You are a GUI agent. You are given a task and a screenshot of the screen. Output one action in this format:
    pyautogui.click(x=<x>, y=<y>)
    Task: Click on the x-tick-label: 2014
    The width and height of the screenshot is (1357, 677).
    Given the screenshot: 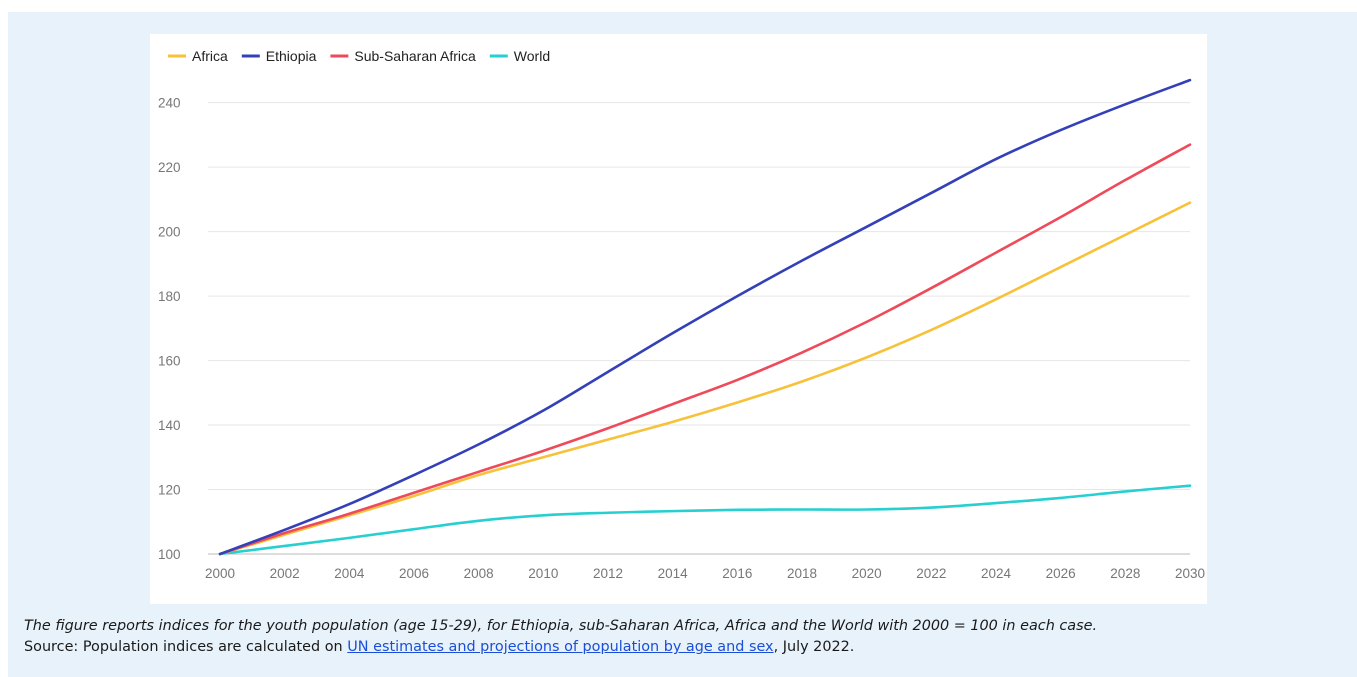 What is the action you would take?
    pyautogui.click(x=673, y=573)
    